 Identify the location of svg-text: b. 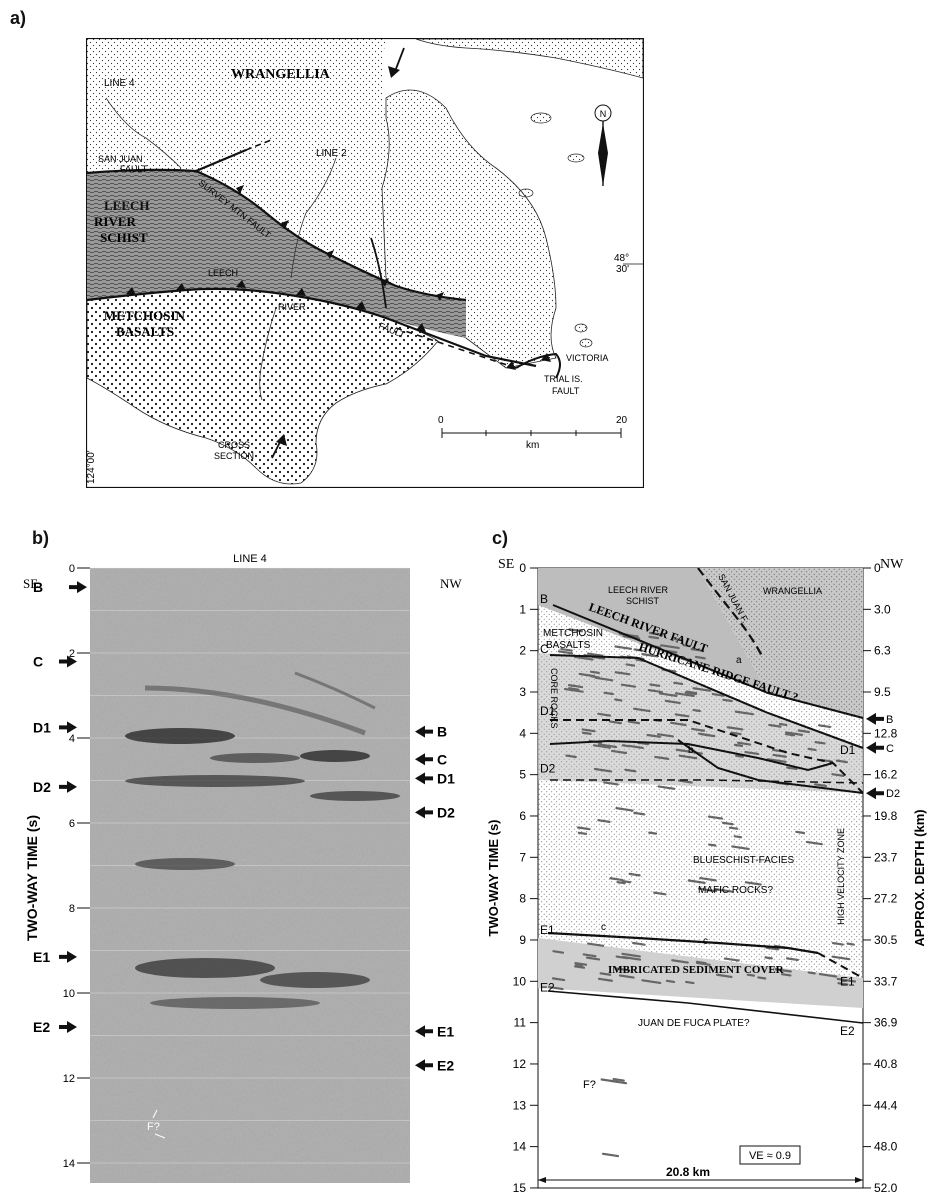
(691, 750).